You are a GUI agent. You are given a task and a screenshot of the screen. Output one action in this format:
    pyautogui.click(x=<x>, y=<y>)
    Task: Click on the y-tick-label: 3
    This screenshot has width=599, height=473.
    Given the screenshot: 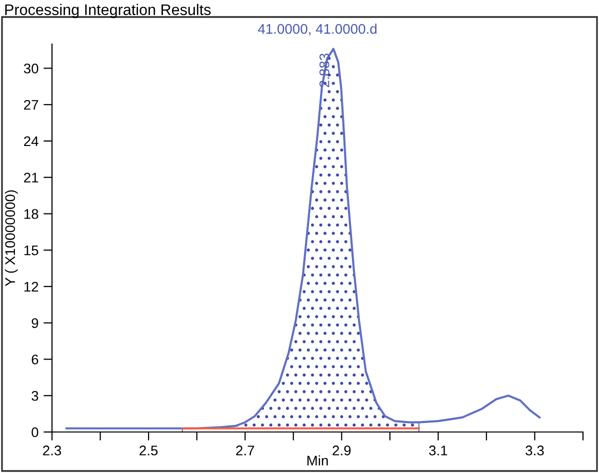 What is the action you would take?
    pyautogui.click(x=35, y=395)
    